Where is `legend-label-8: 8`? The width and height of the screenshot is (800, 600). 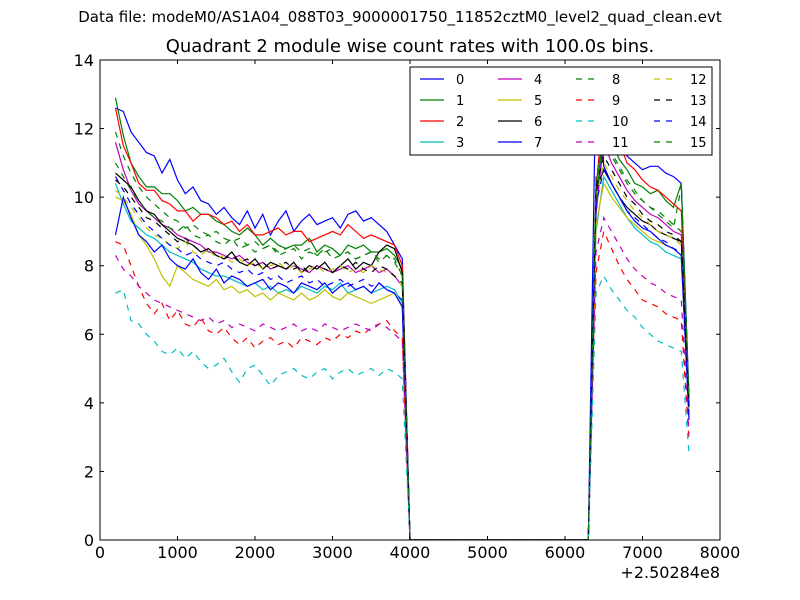
legend-label-8: 8 is located at coordinates (616, 80).